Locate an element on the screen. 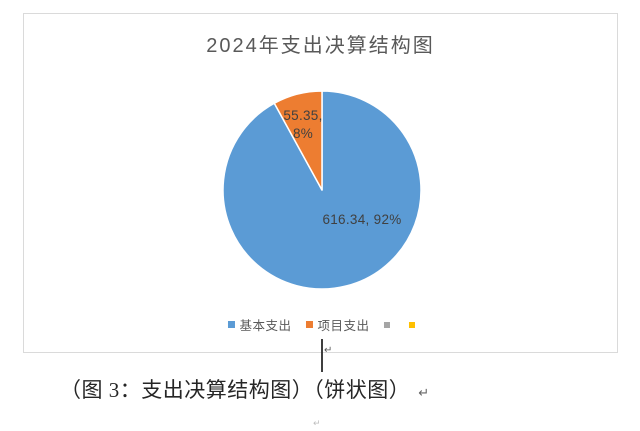  pie-chart-container is located at coordinates (322, 190).